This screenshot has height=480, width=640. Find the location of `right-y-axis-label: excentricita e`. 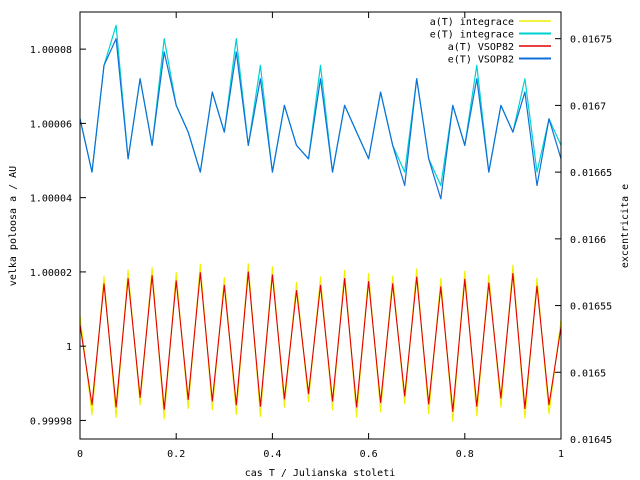

right-y-axis-label: excentricita e is located at coordinates (625, 226).